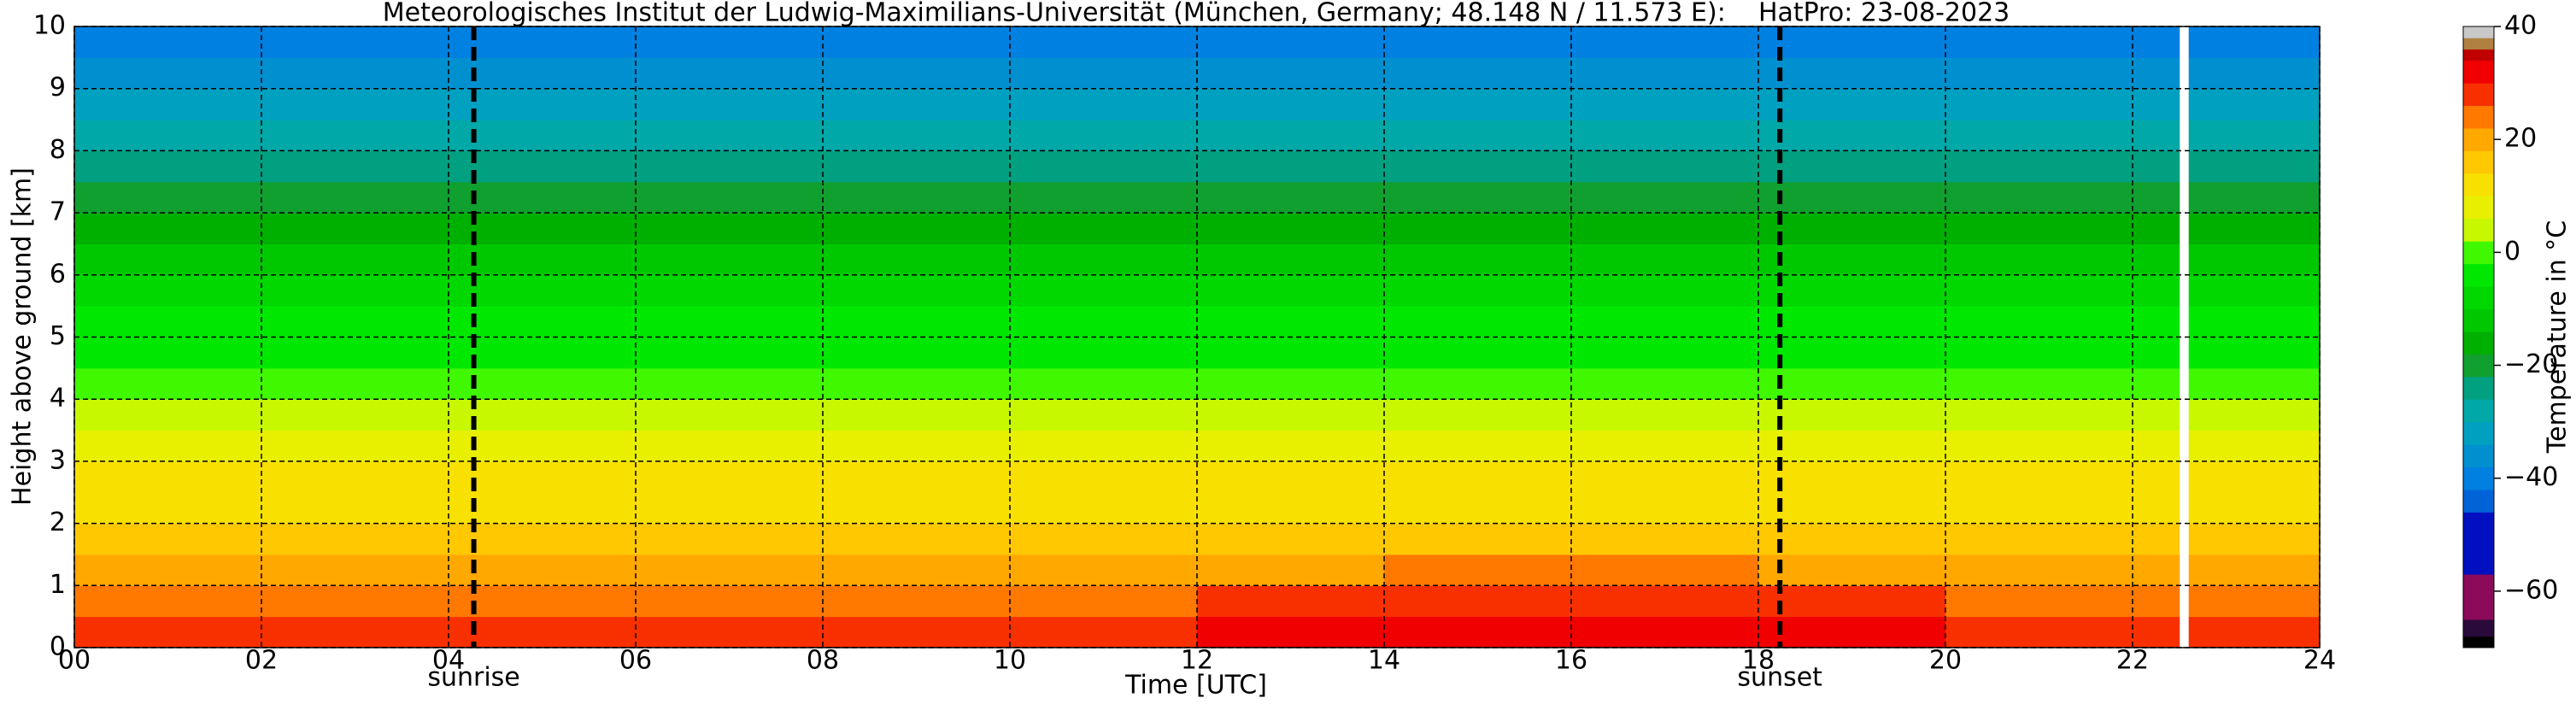  Describe the element at coordinates (635, 661) in the screenshot. I see `x-tick-label: 06` at that location.